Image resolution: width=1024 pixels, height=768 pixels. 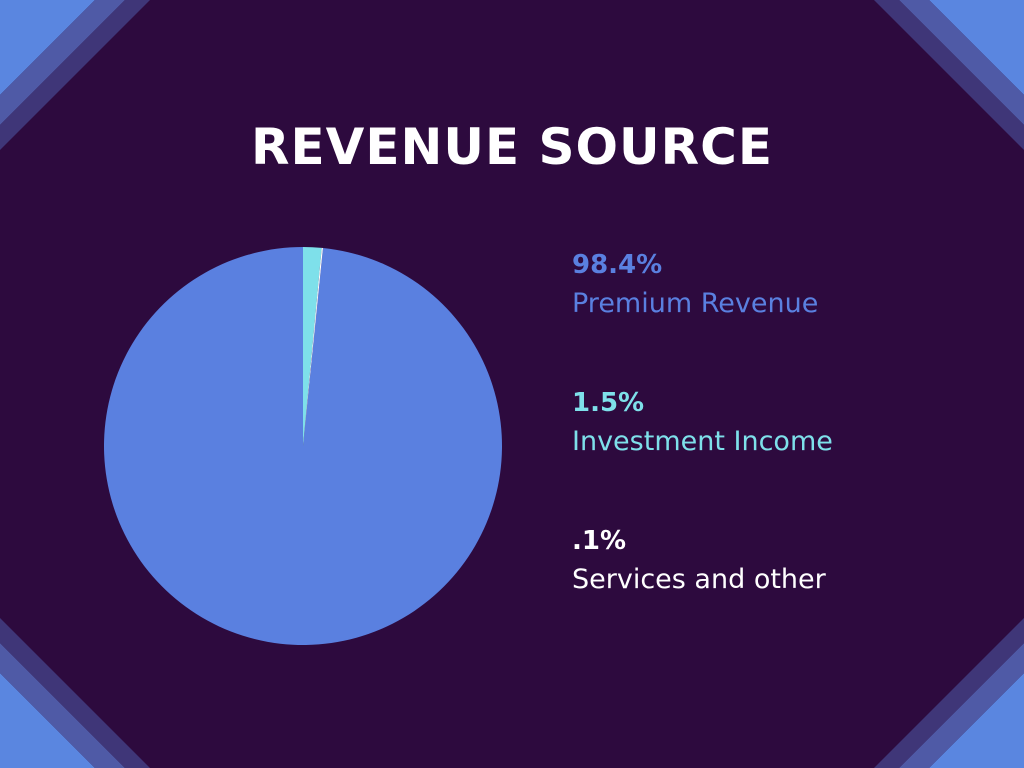 I want to click on legend-value: 1.5%, so click(x=608, y=403).